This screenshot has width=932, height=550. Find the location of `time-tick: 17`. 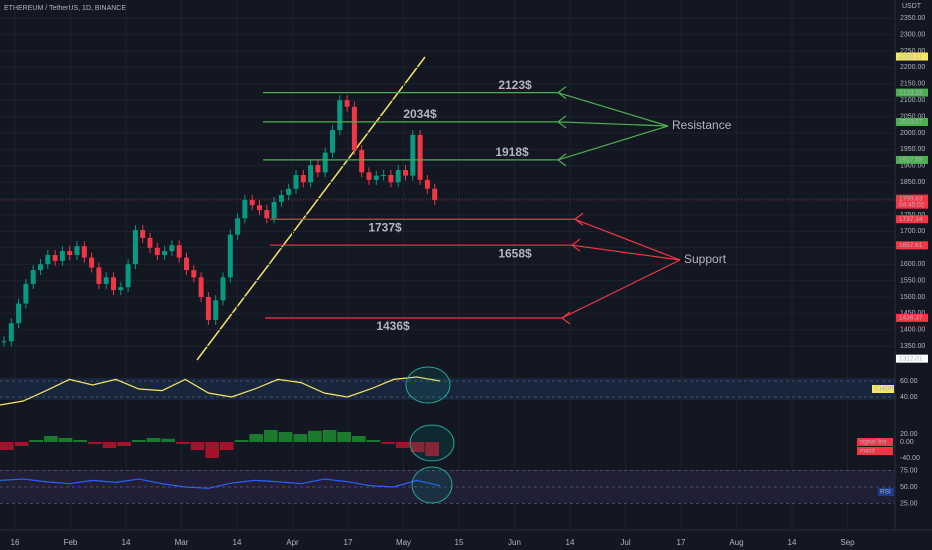

time-tick: 17 is located at coordinates (348, 542).